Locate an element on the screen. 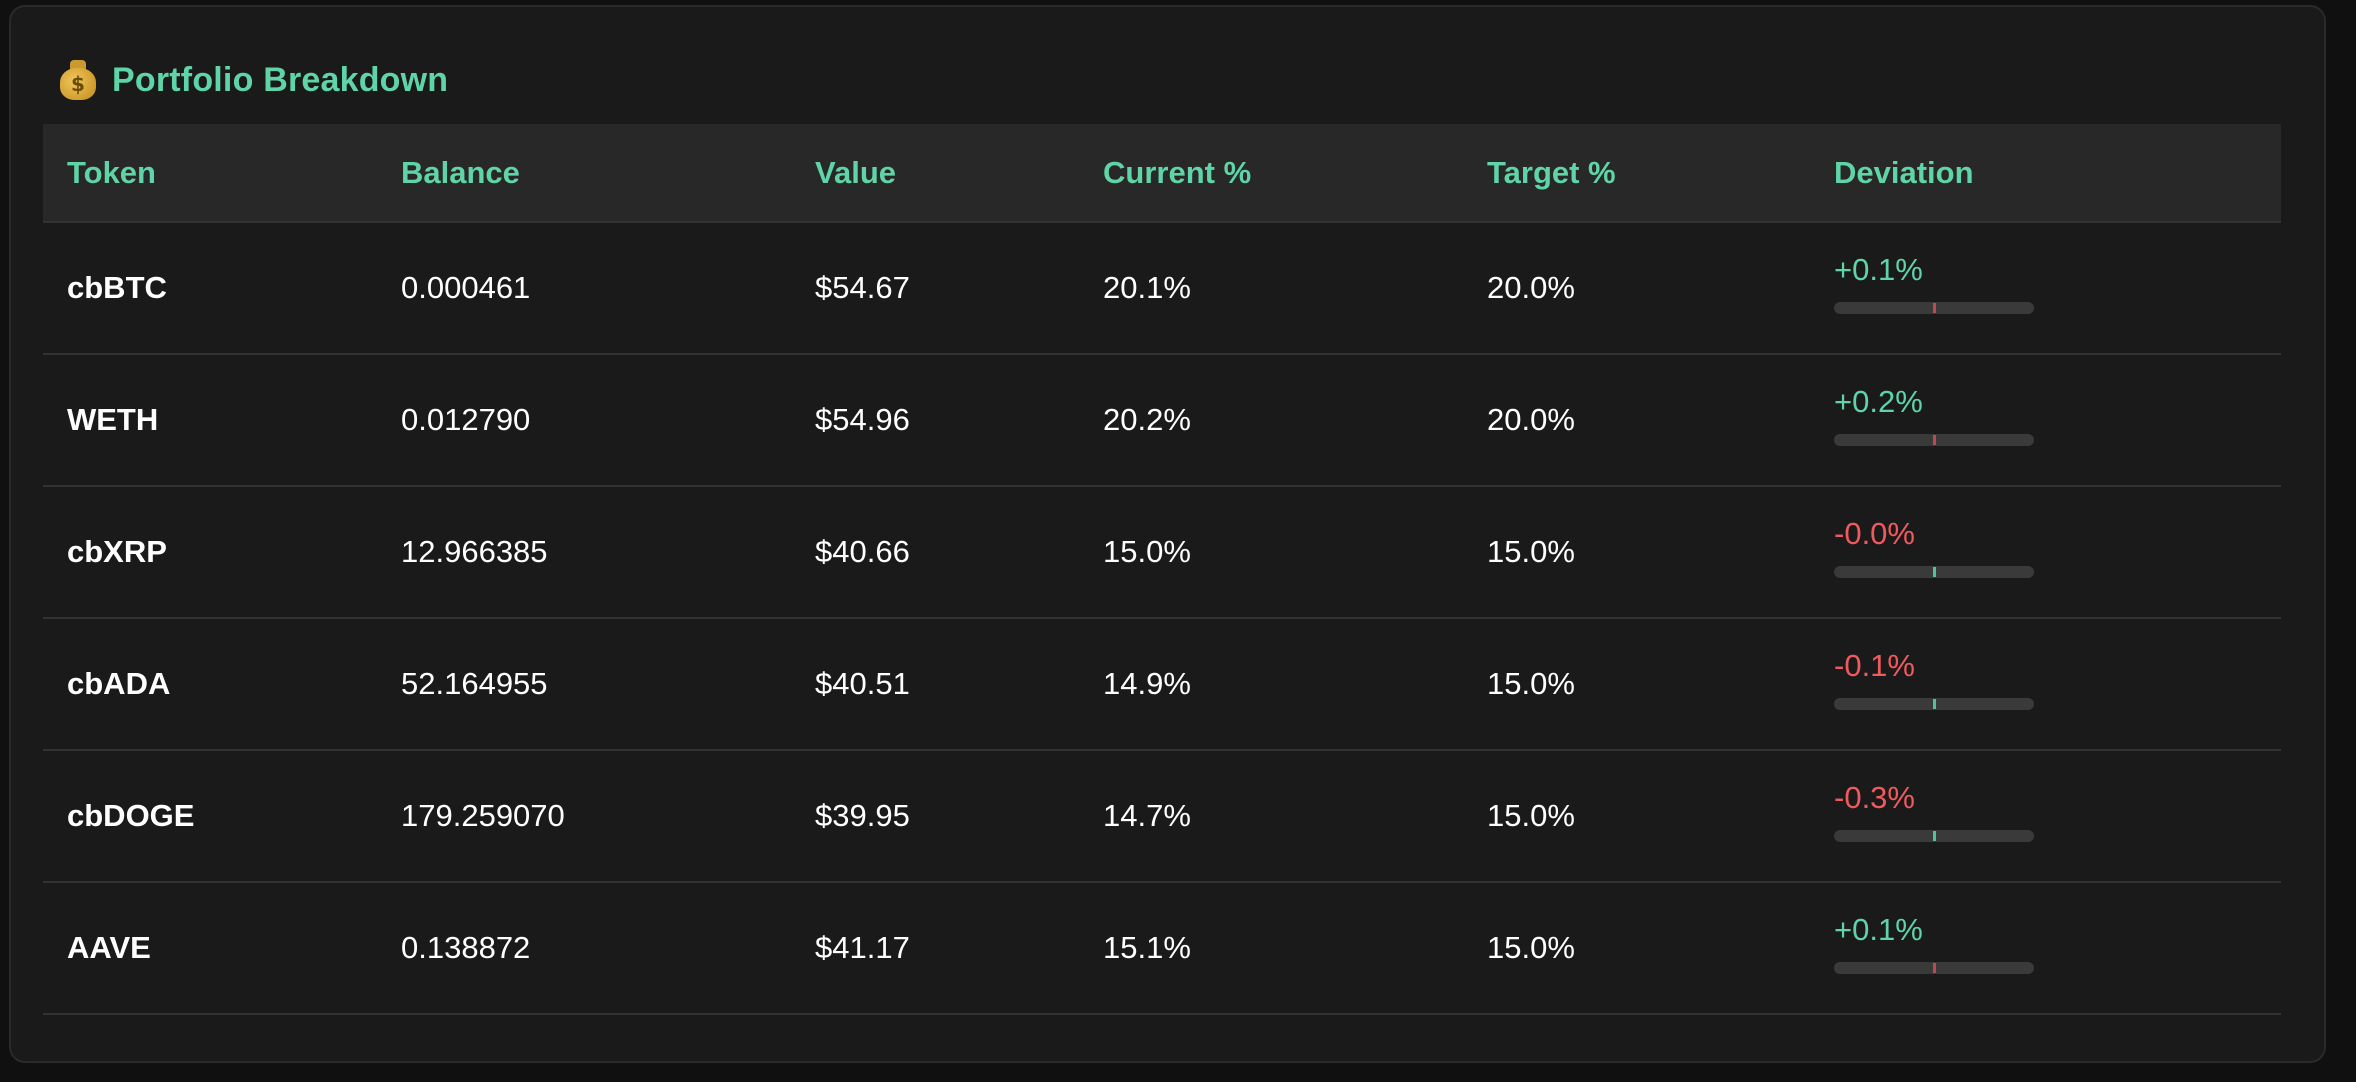  deviation-cell: -0.1% is located at coordinates (2045, 684).